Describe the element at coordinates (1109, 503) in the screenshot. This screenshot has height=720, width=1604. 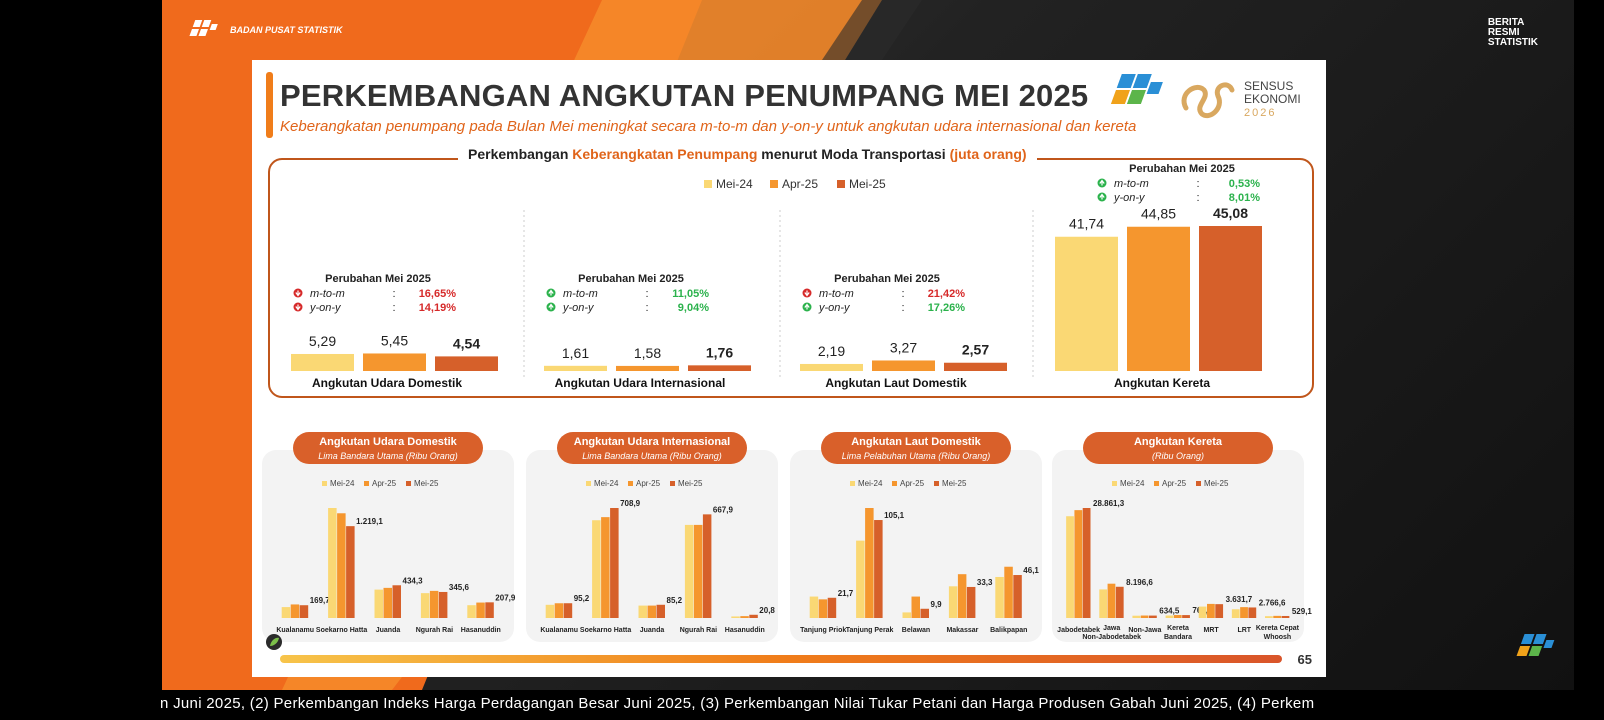
I see `bar-value-label: 28.861,3` at that location.